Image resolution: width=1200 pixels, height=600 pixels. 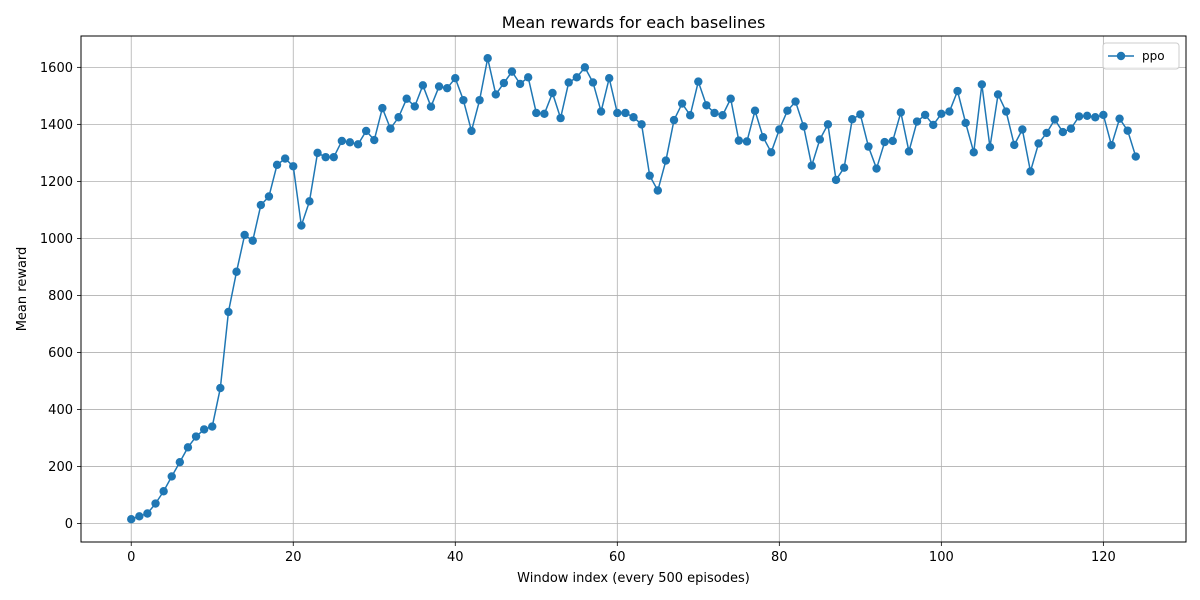 What do you see at coordinates (633, 578) in the screenshot?
I see `x-axis-label: Window index (every 500 episodes)` at bounding box center [633, 578].